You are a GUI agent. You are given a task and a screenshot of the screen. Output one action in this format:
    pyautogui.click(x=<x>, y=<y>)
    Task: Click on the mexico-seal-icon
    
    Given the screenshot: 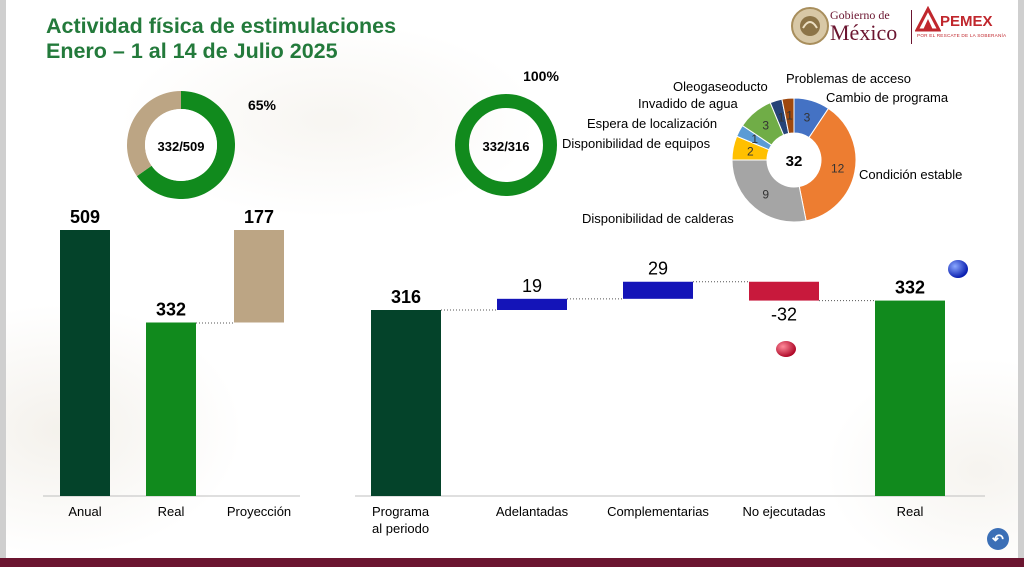 What is the action you would take?
    pyautogui.click(x=810, y=26)
    